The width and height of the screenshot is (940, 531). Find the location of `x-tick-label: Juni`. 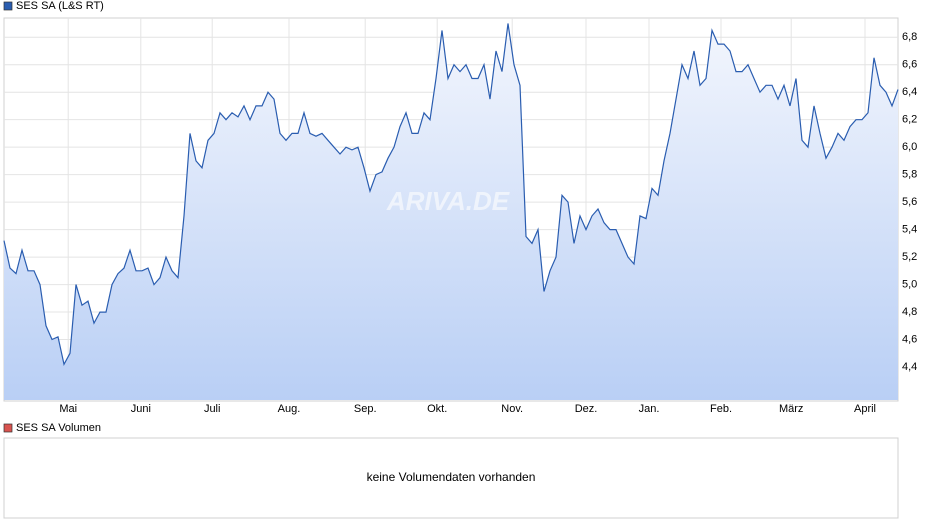

x-tick-label: Juni is located at coordinates (141, 409).